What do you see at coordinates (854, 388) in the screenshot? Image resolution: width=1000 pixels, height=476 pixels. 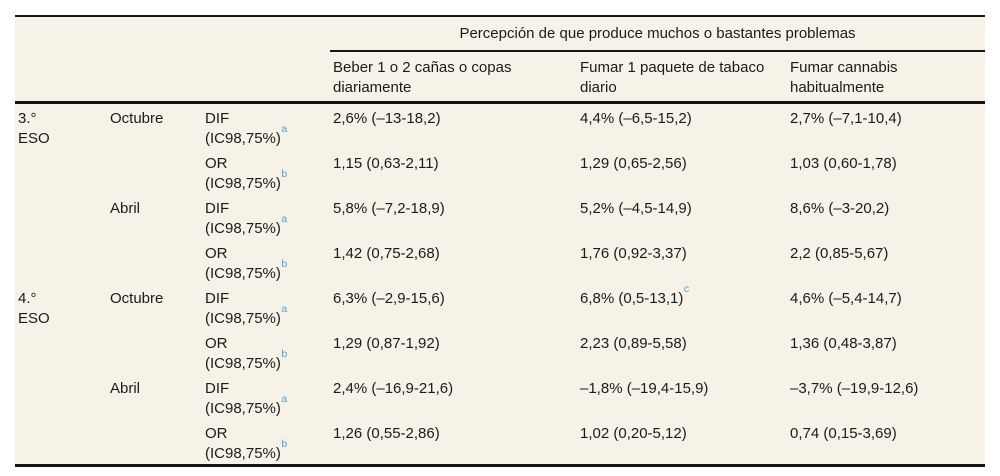 I see `value-cell-cannabis: –3,7% (–19,9-12,6)` at bounding box center [854, 388].